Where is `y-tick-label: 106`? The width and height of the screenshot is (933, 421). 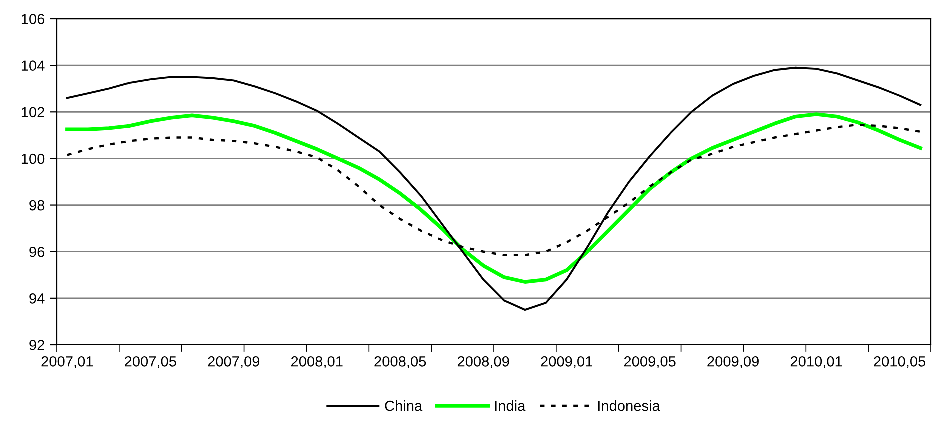
y-tick-label: 106 is located at coordinates (33, 19).